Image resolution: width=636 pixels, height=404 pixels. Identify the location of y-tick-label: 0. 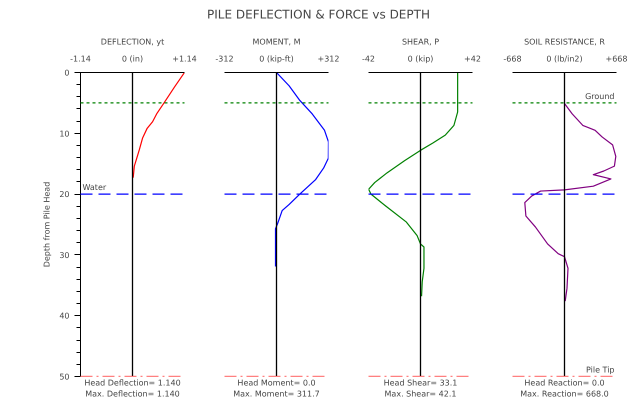
(67, 73).